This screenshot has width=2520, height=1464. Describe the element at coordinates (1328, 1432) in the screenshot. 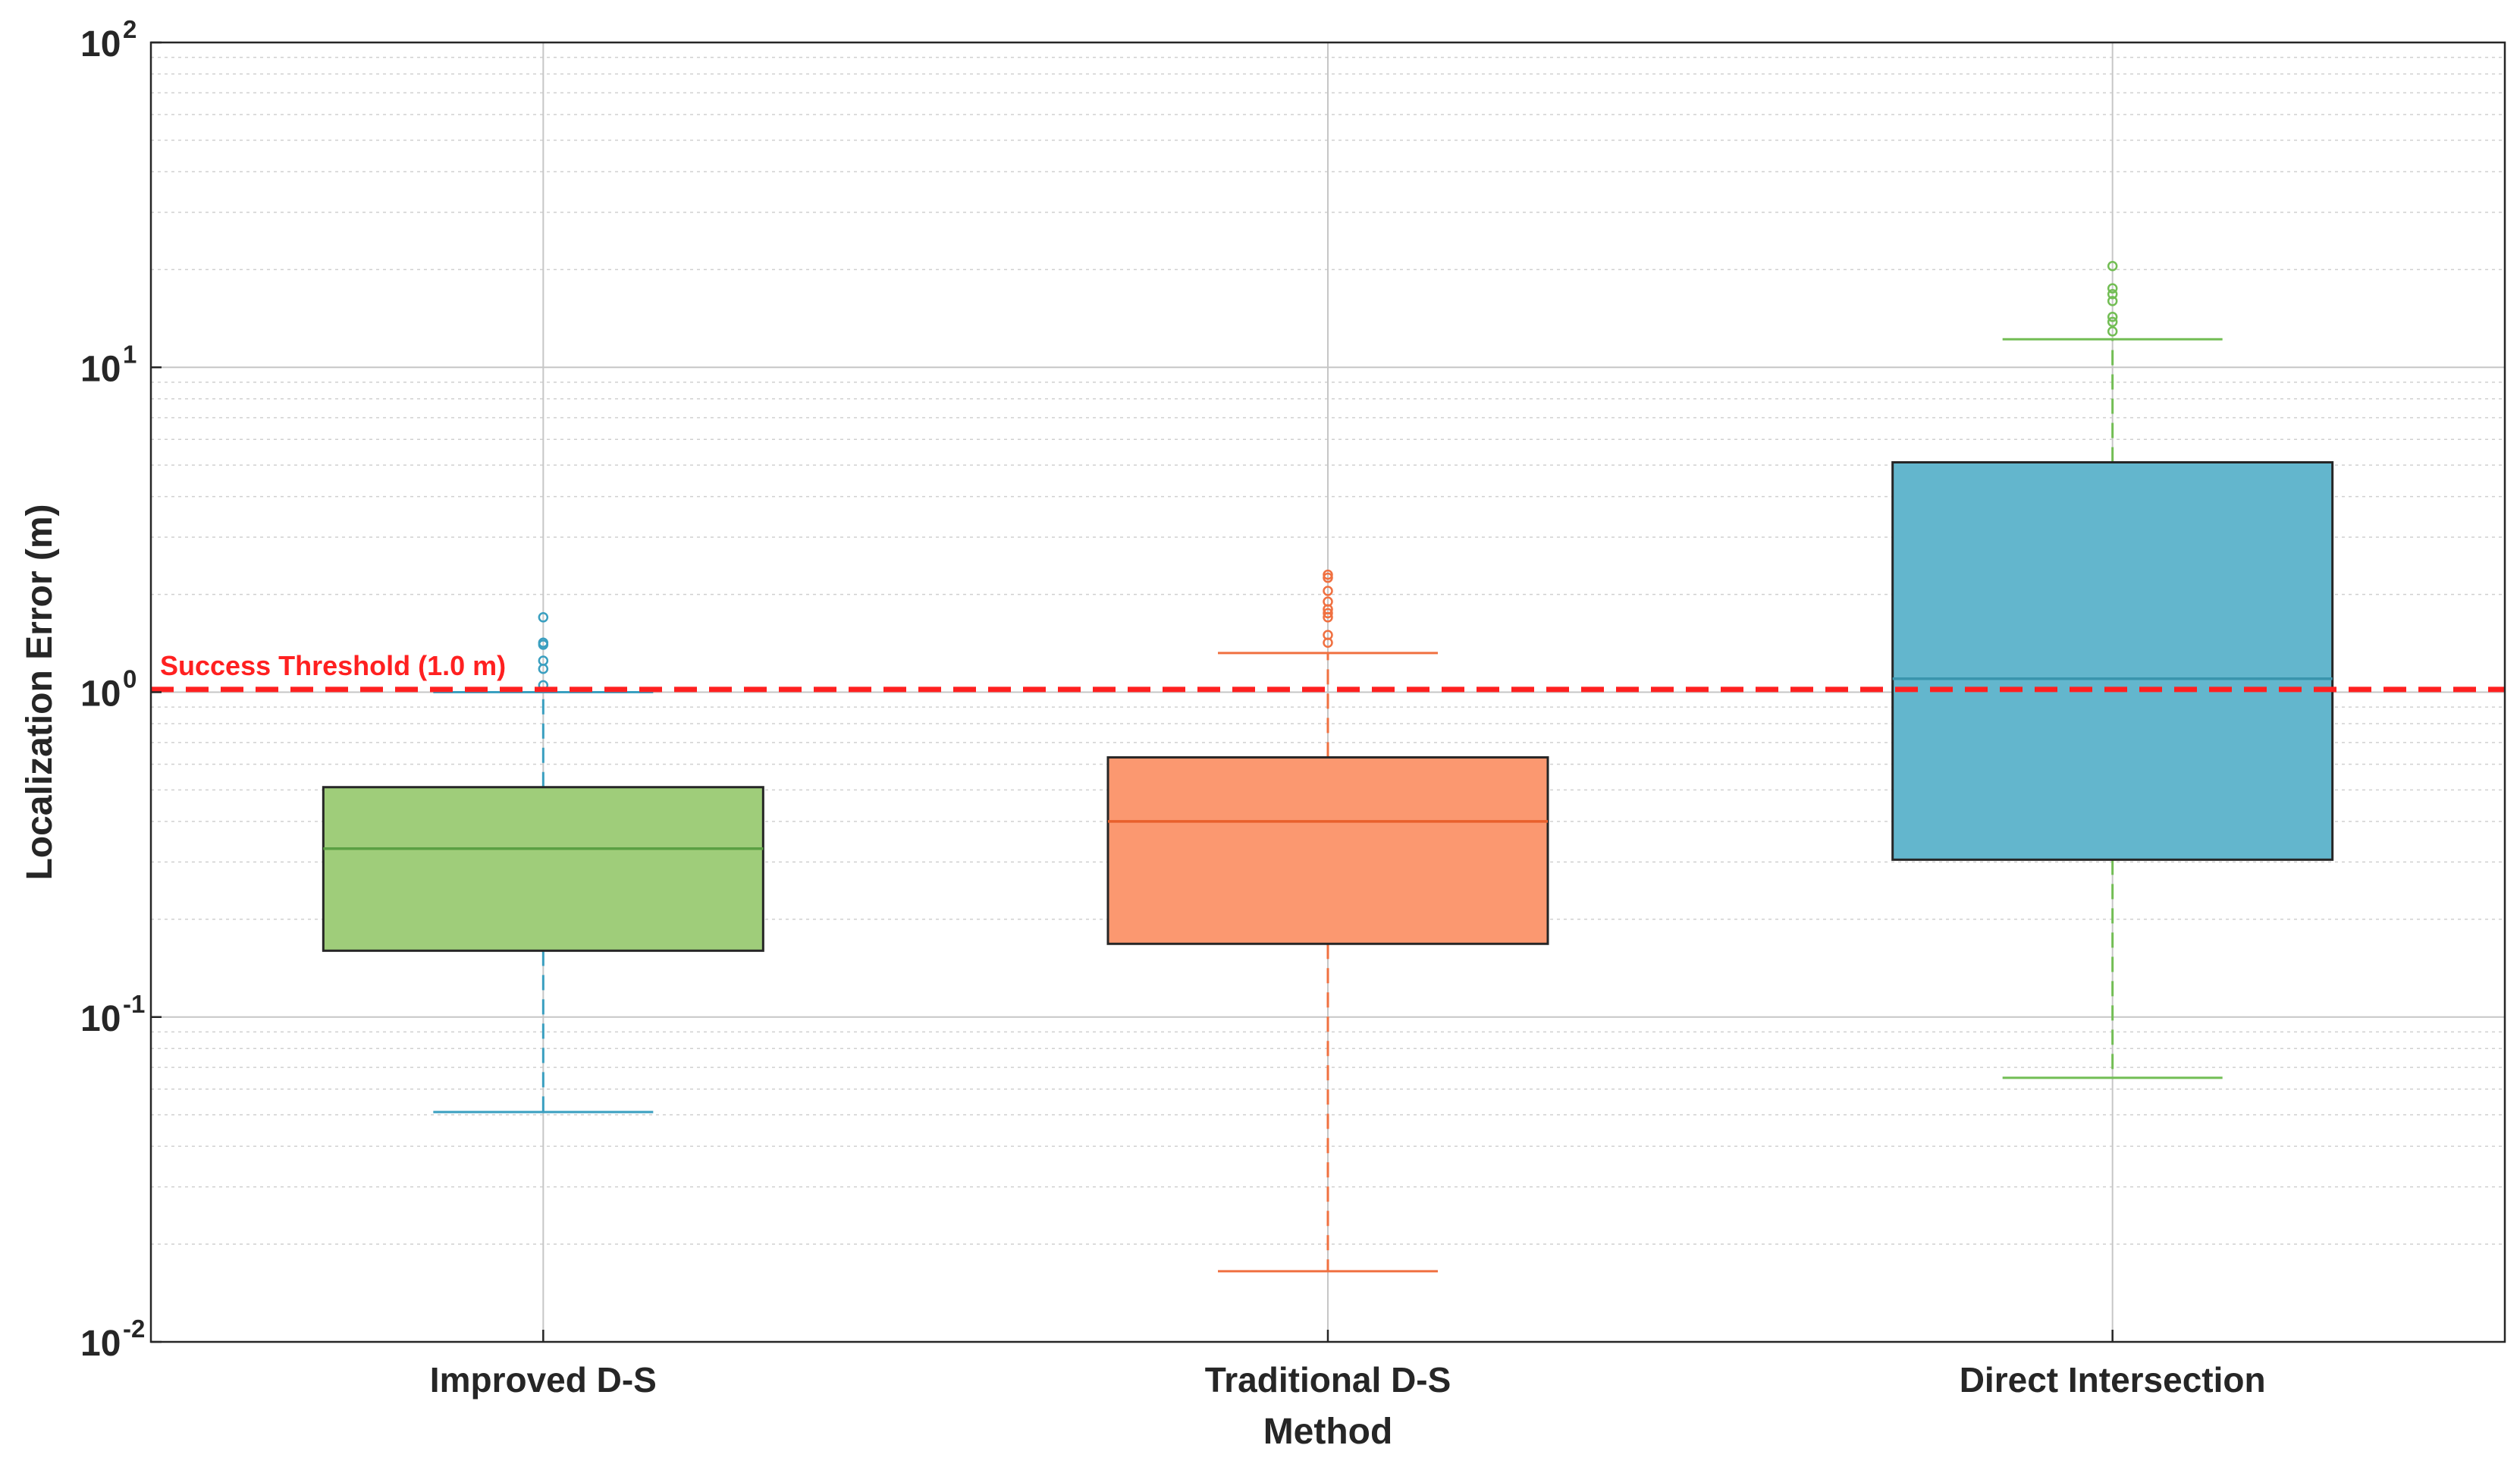

I see `x-axis-title: Method` at that location.